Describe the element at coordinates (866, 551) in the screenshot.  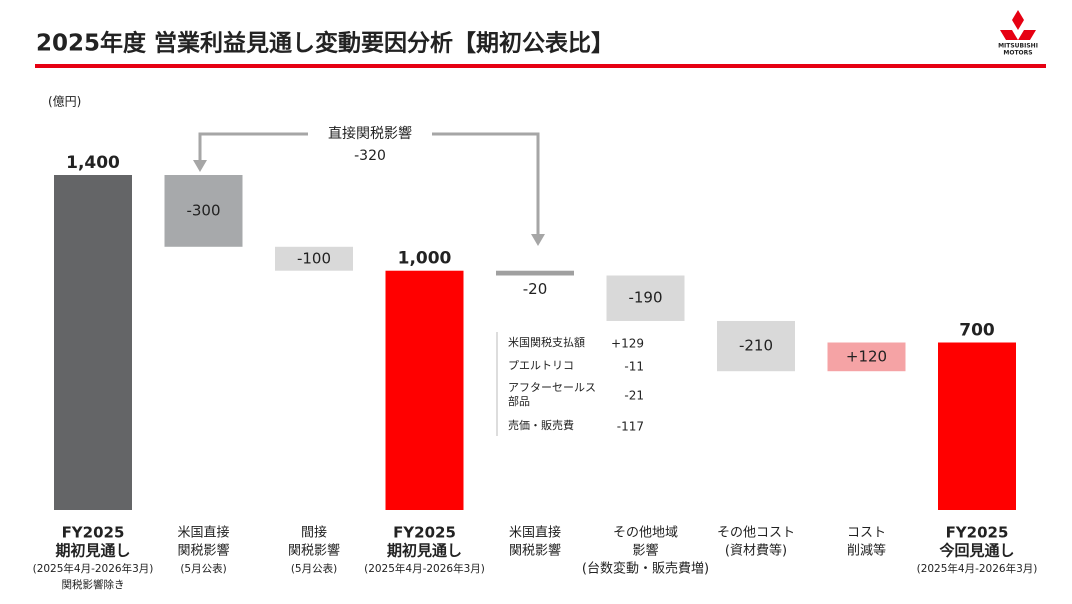
I see `category-label: 削減等` at that location.